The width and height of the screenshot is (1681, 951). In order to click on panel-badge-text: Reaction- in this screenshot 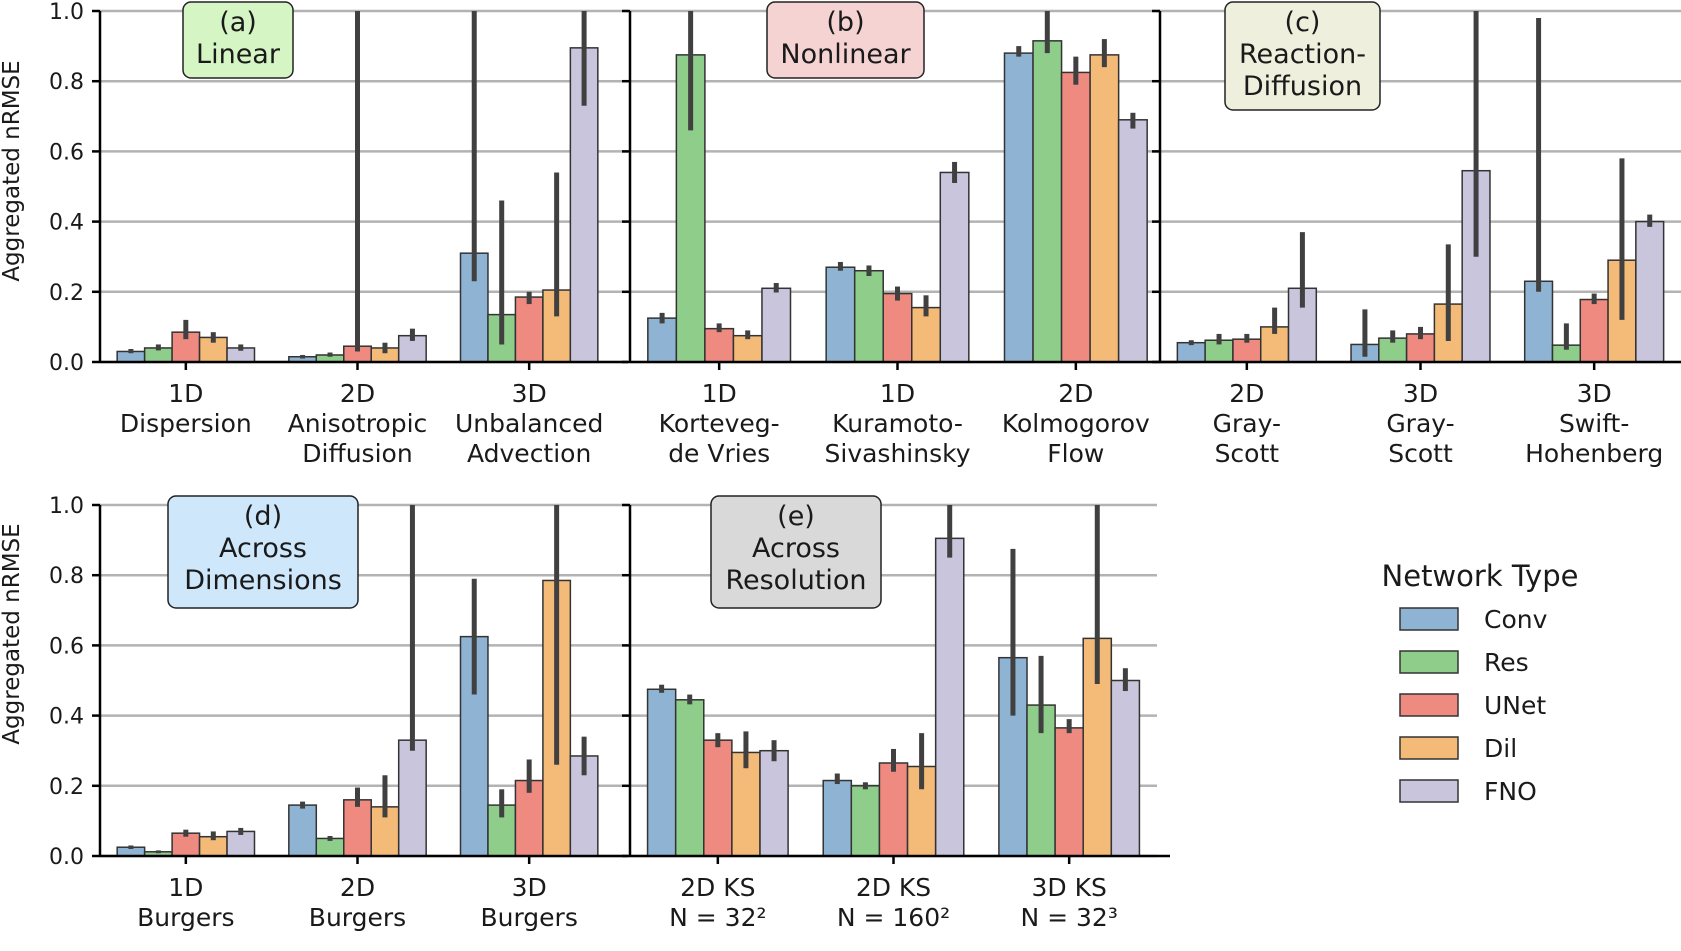, I will do `click(1302, 54)`.